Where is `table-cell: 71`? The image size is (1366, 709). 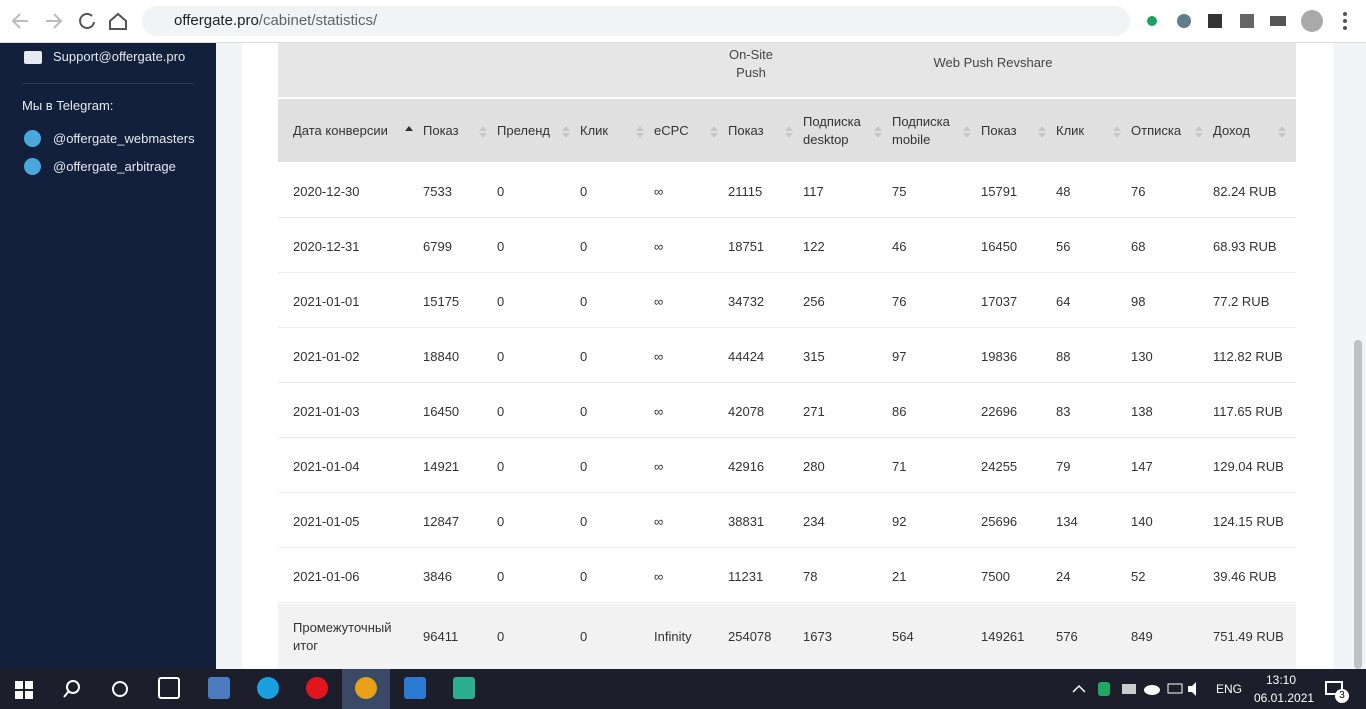 table-cell: 71 is located at coordinates (899, 466).